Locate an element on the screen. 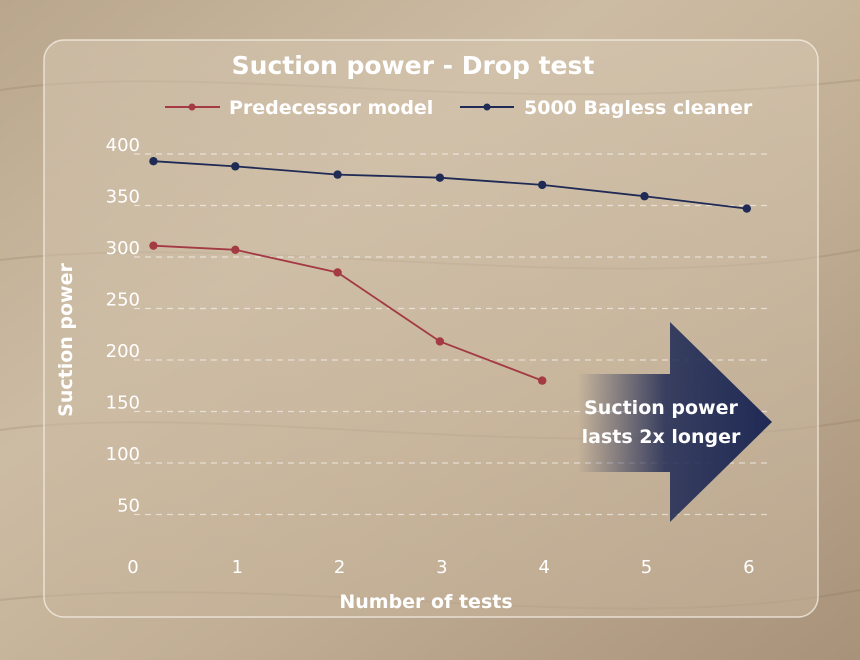  x-axis-label: Number of tests is located at coordinates (425, 602).